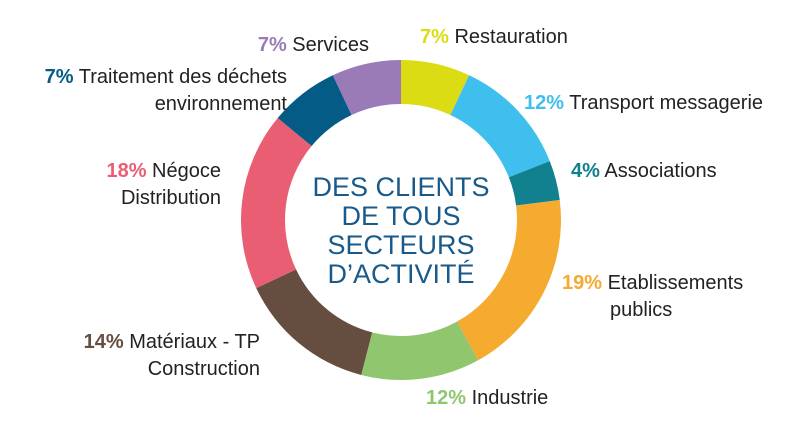 The height and width of the screenshot is (447, 800). Describe the element at coordinates (126, 171) in the screenshot. I see `slice-percent-6: 18%` at that location.